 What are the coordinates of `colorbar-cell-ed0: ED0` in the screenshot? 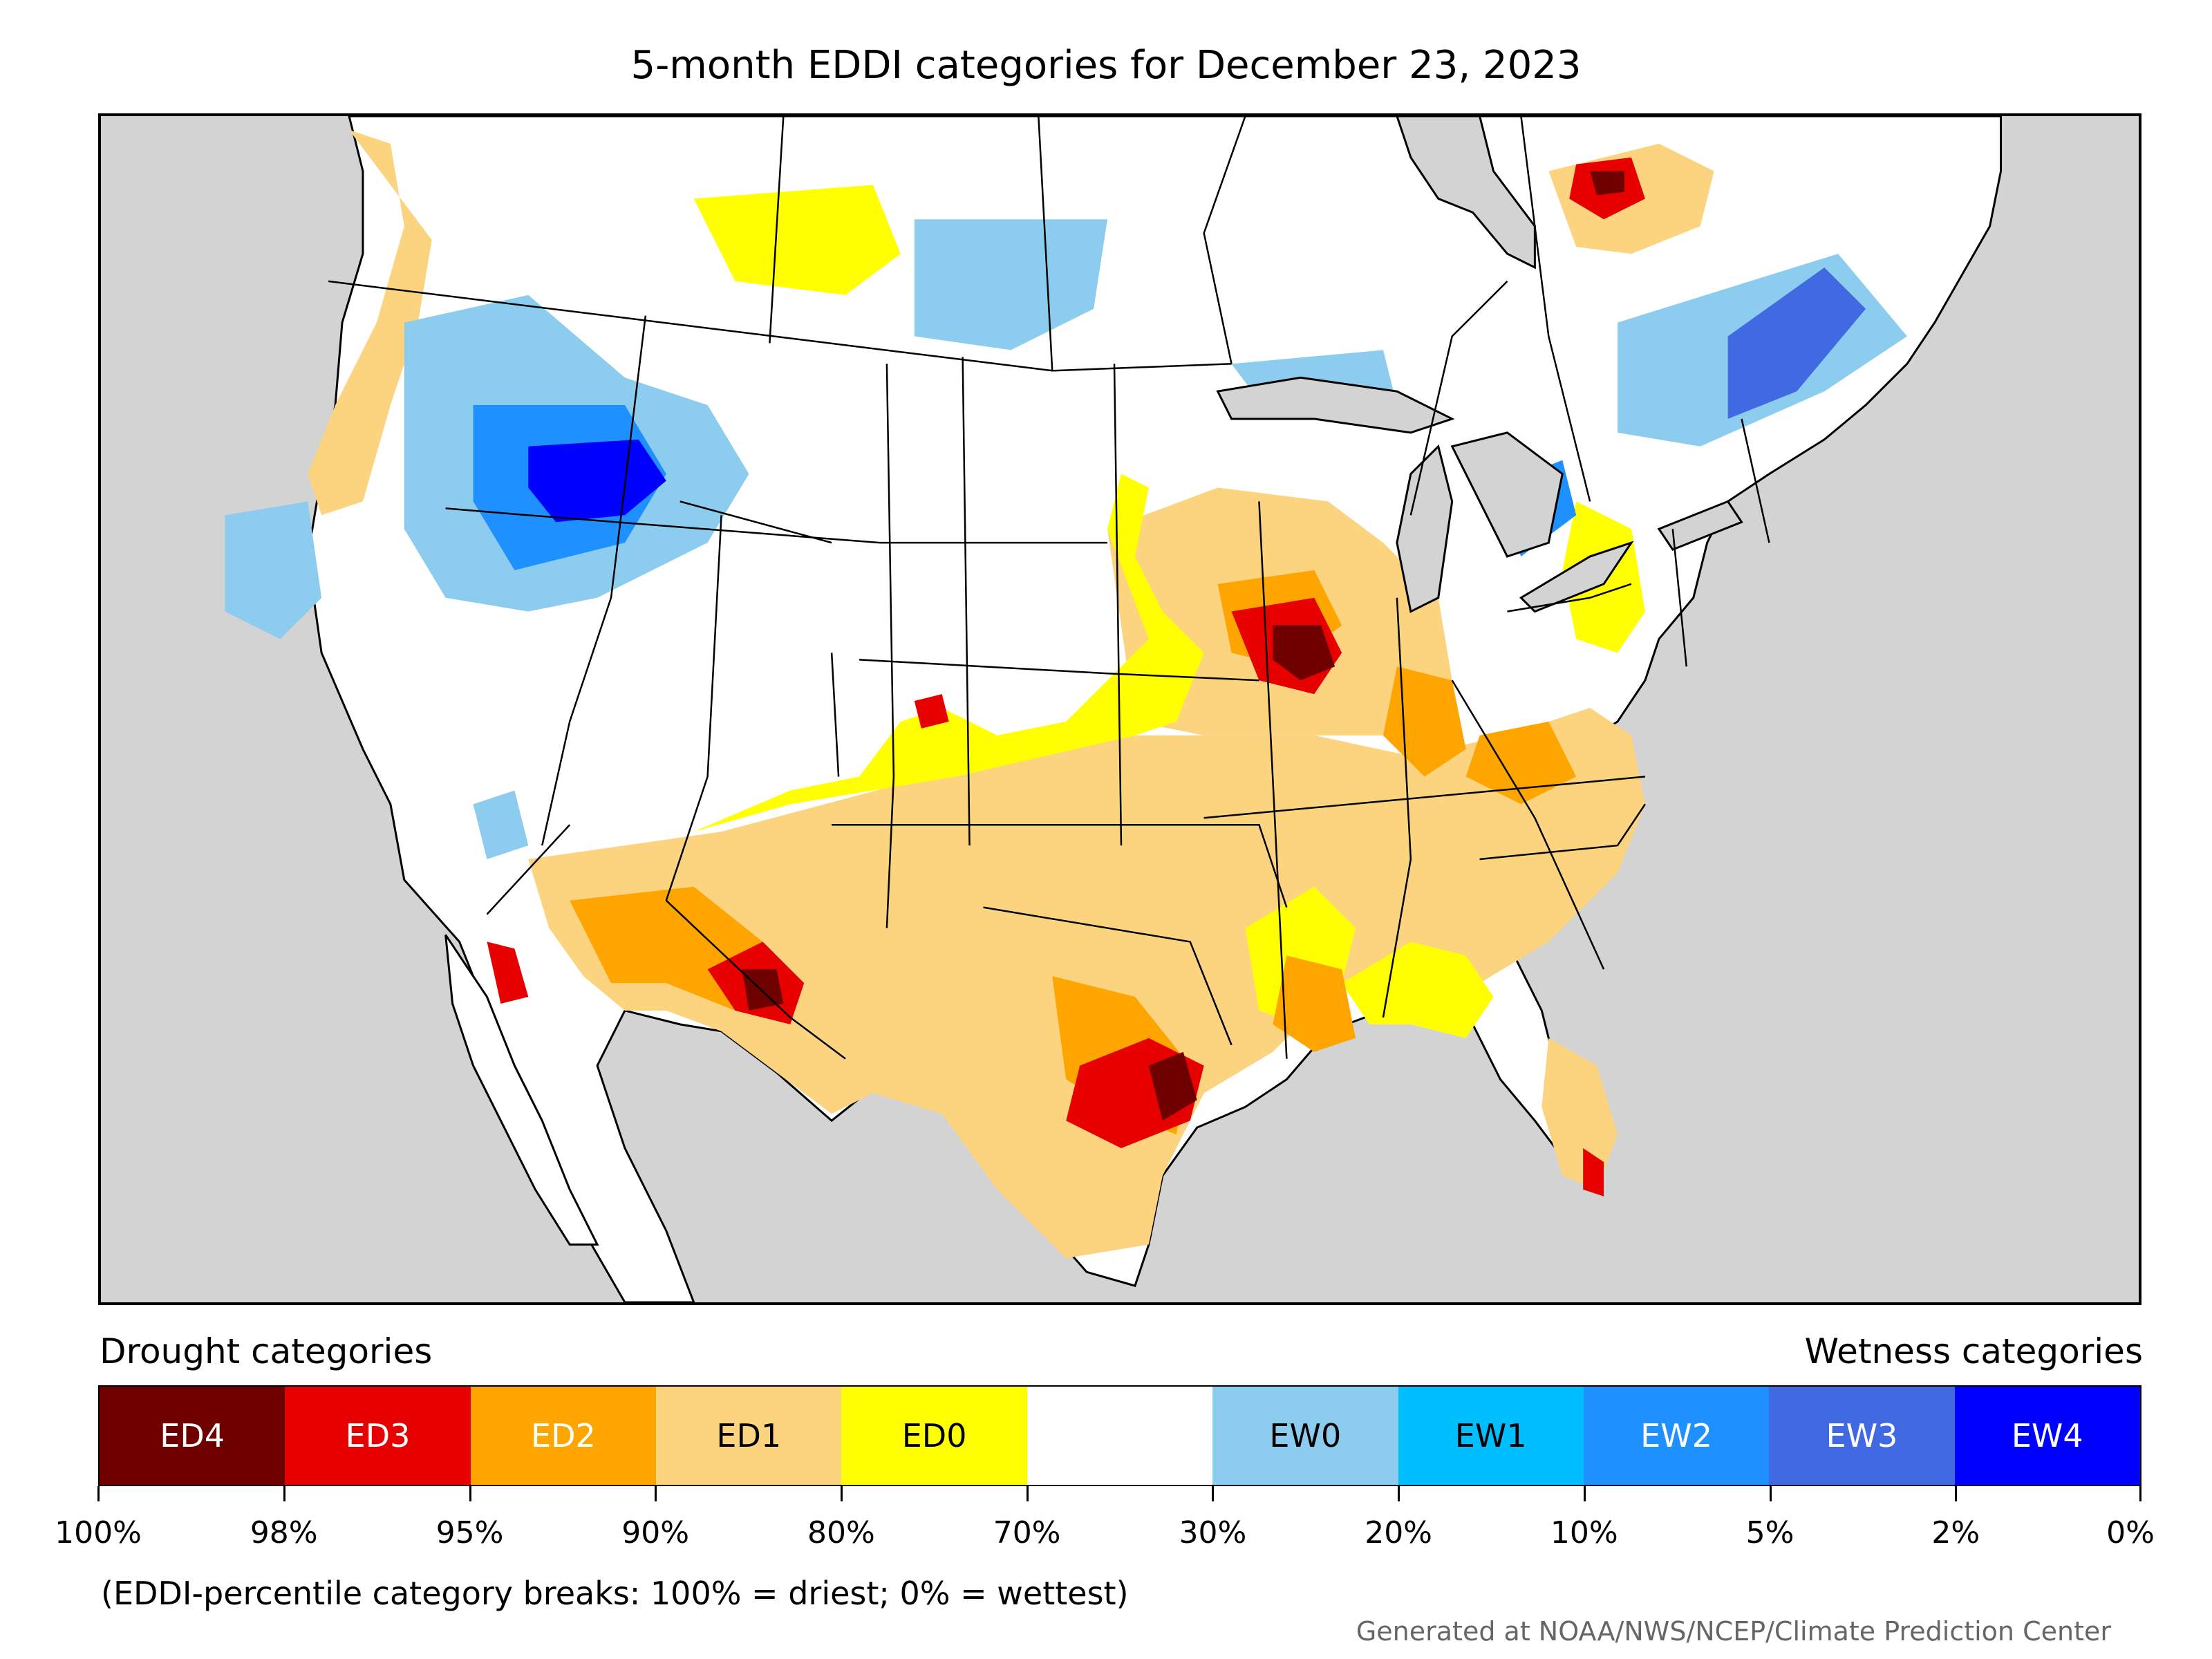 It's located at (934, 1436).